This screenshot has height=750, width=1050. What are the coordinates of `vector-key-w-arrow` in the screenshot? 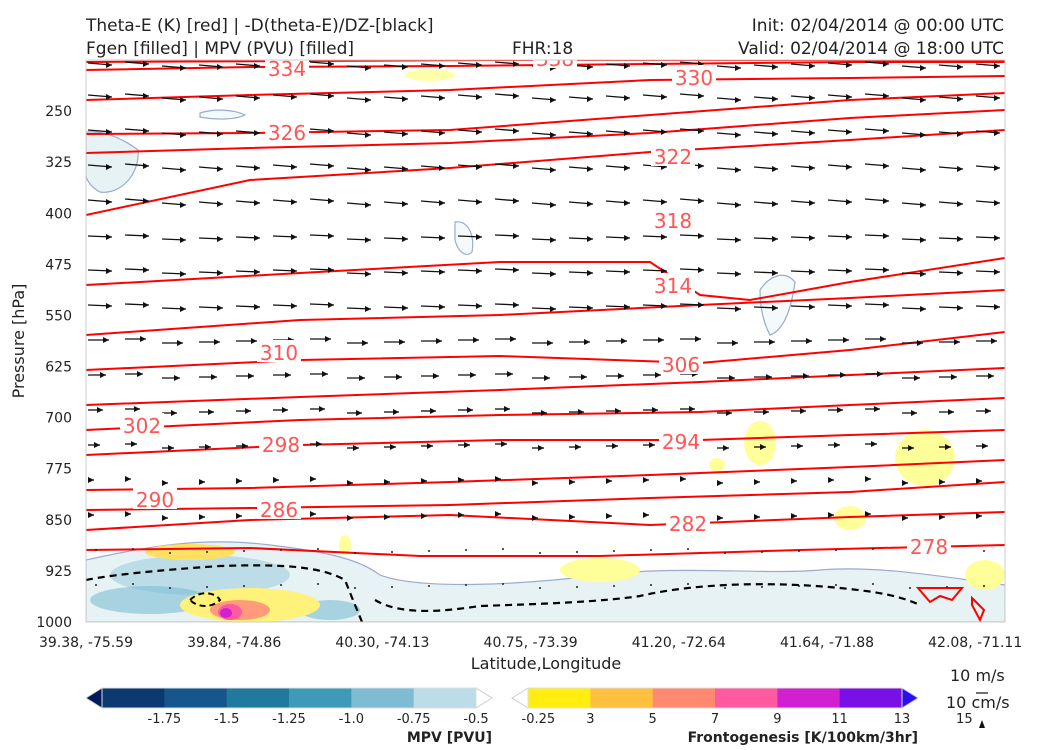 It's located at (982, 724).